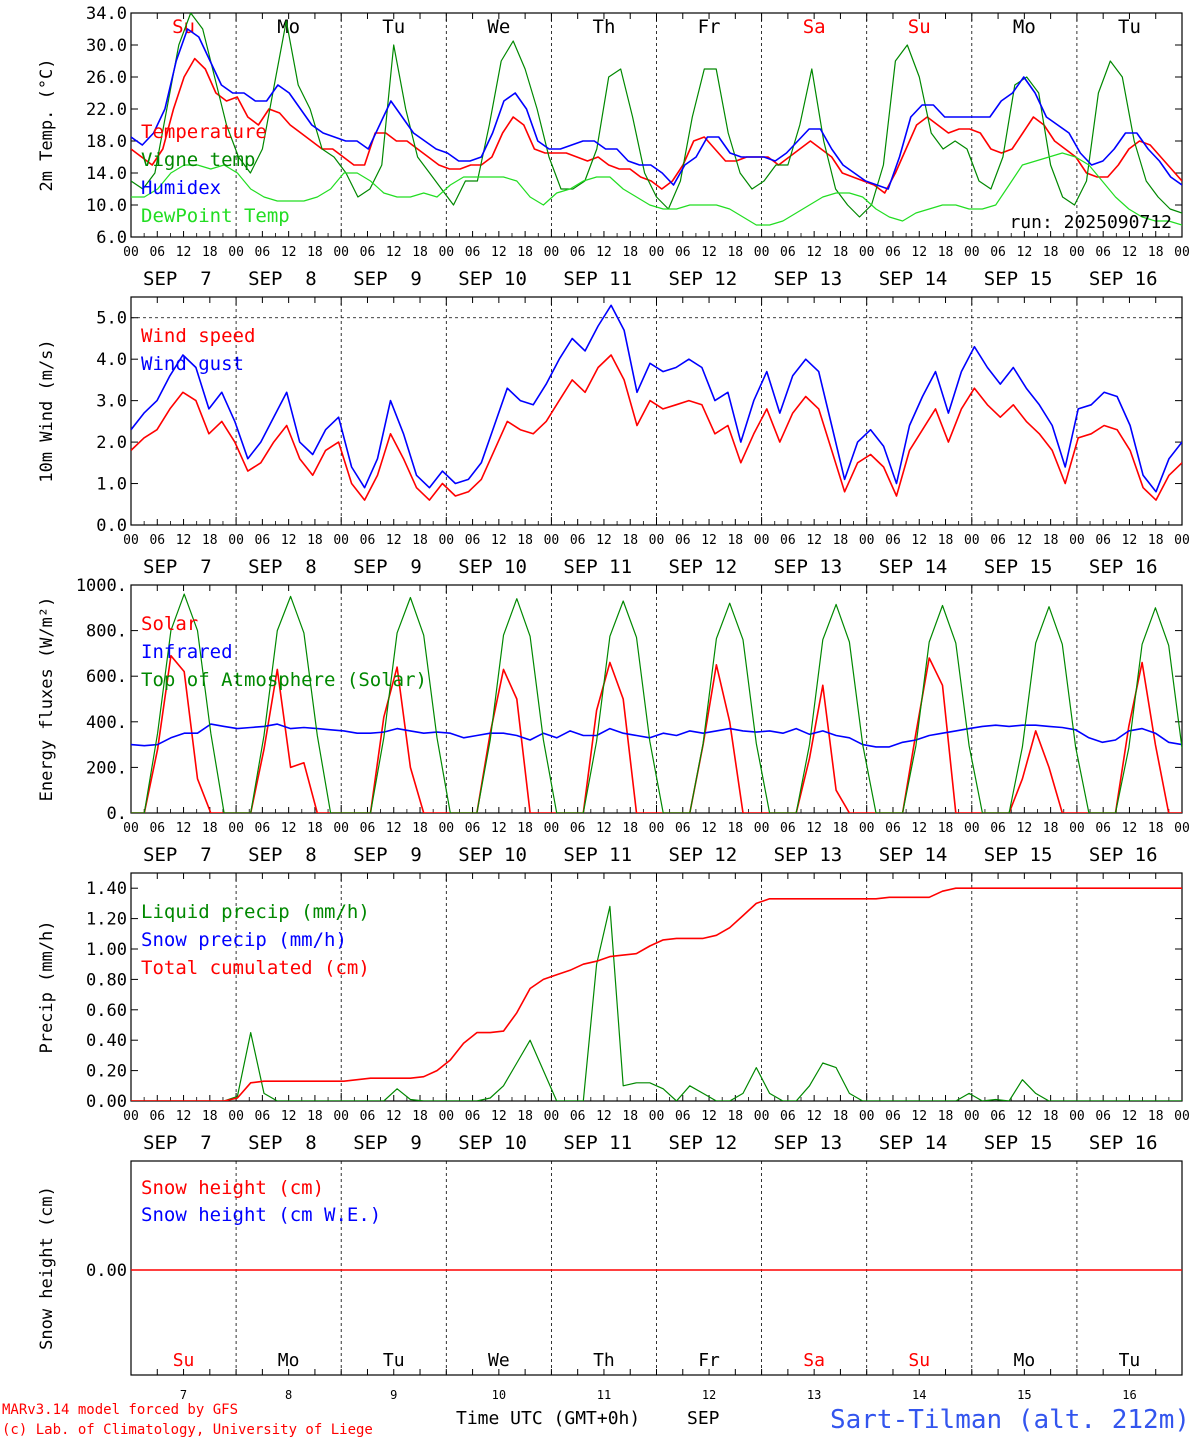 The height and width of the screenshot is (1440, 1194). What do you see at coordinates (120, 1410) in the screenshot?
I see `model-credit-line1: MARv3.14 model forced by GFS` at bounding box center [120, 1410].